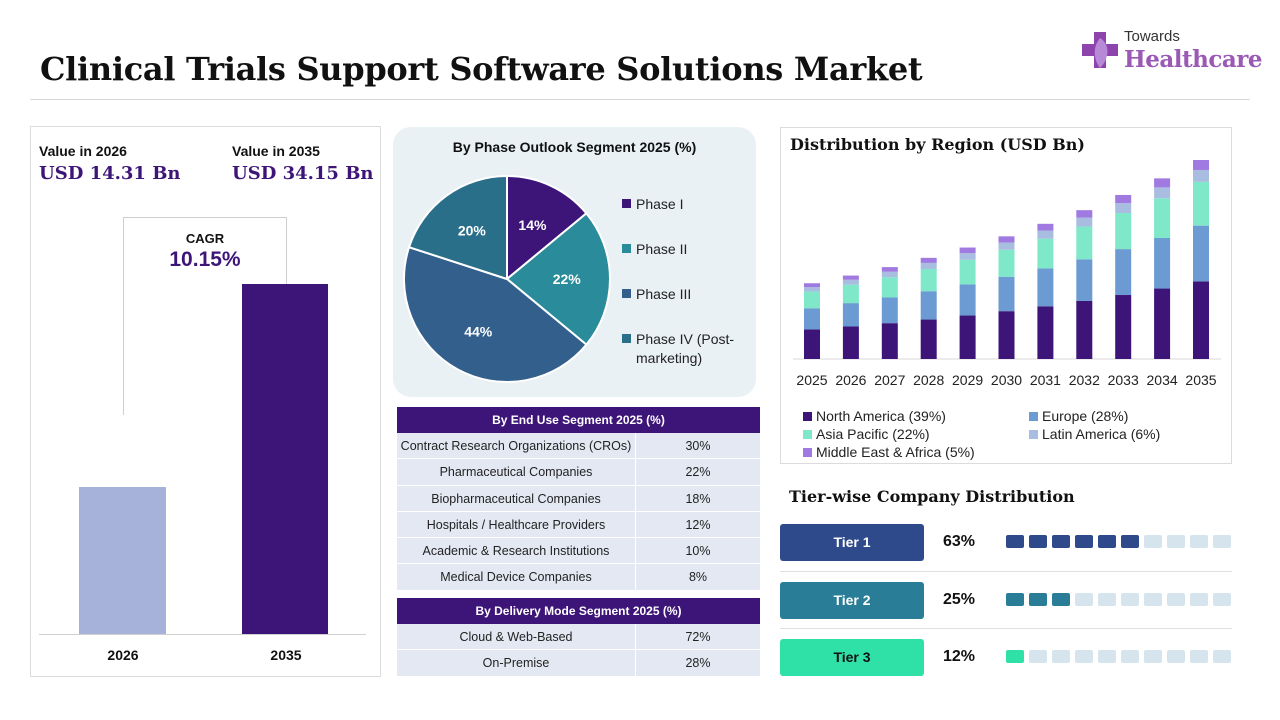  I want to click on region-x-tick-label: 2026, so click(850, 380).